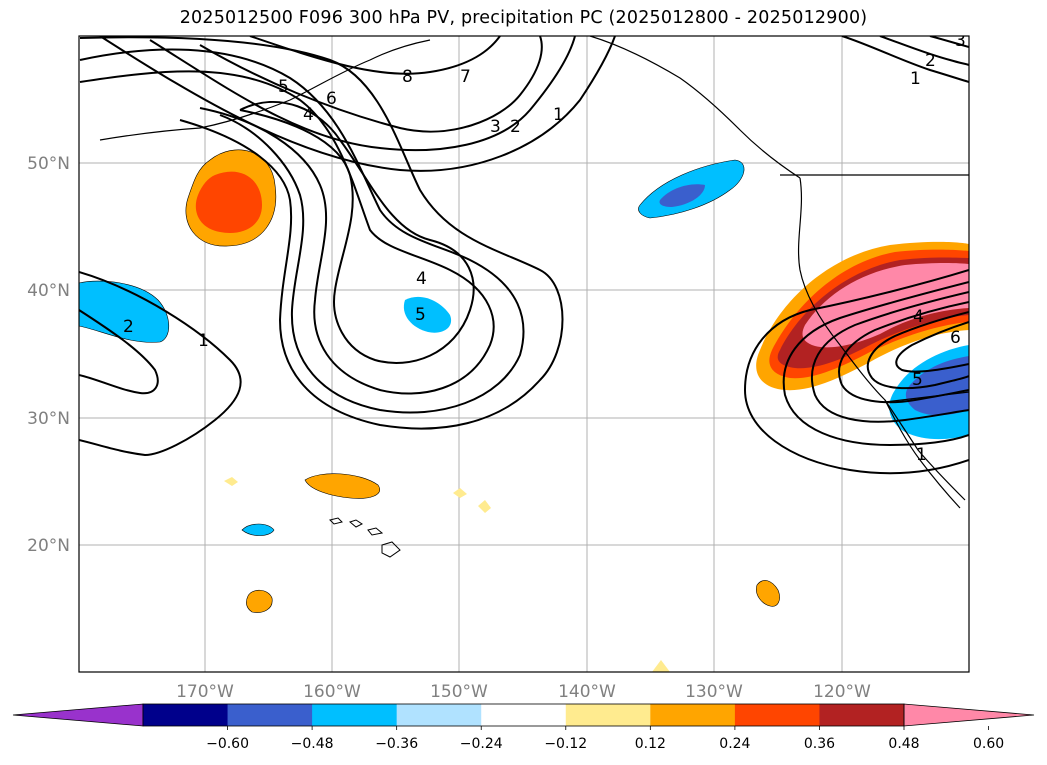  I want to click on contour-label-3: 3, so click(495, 127).